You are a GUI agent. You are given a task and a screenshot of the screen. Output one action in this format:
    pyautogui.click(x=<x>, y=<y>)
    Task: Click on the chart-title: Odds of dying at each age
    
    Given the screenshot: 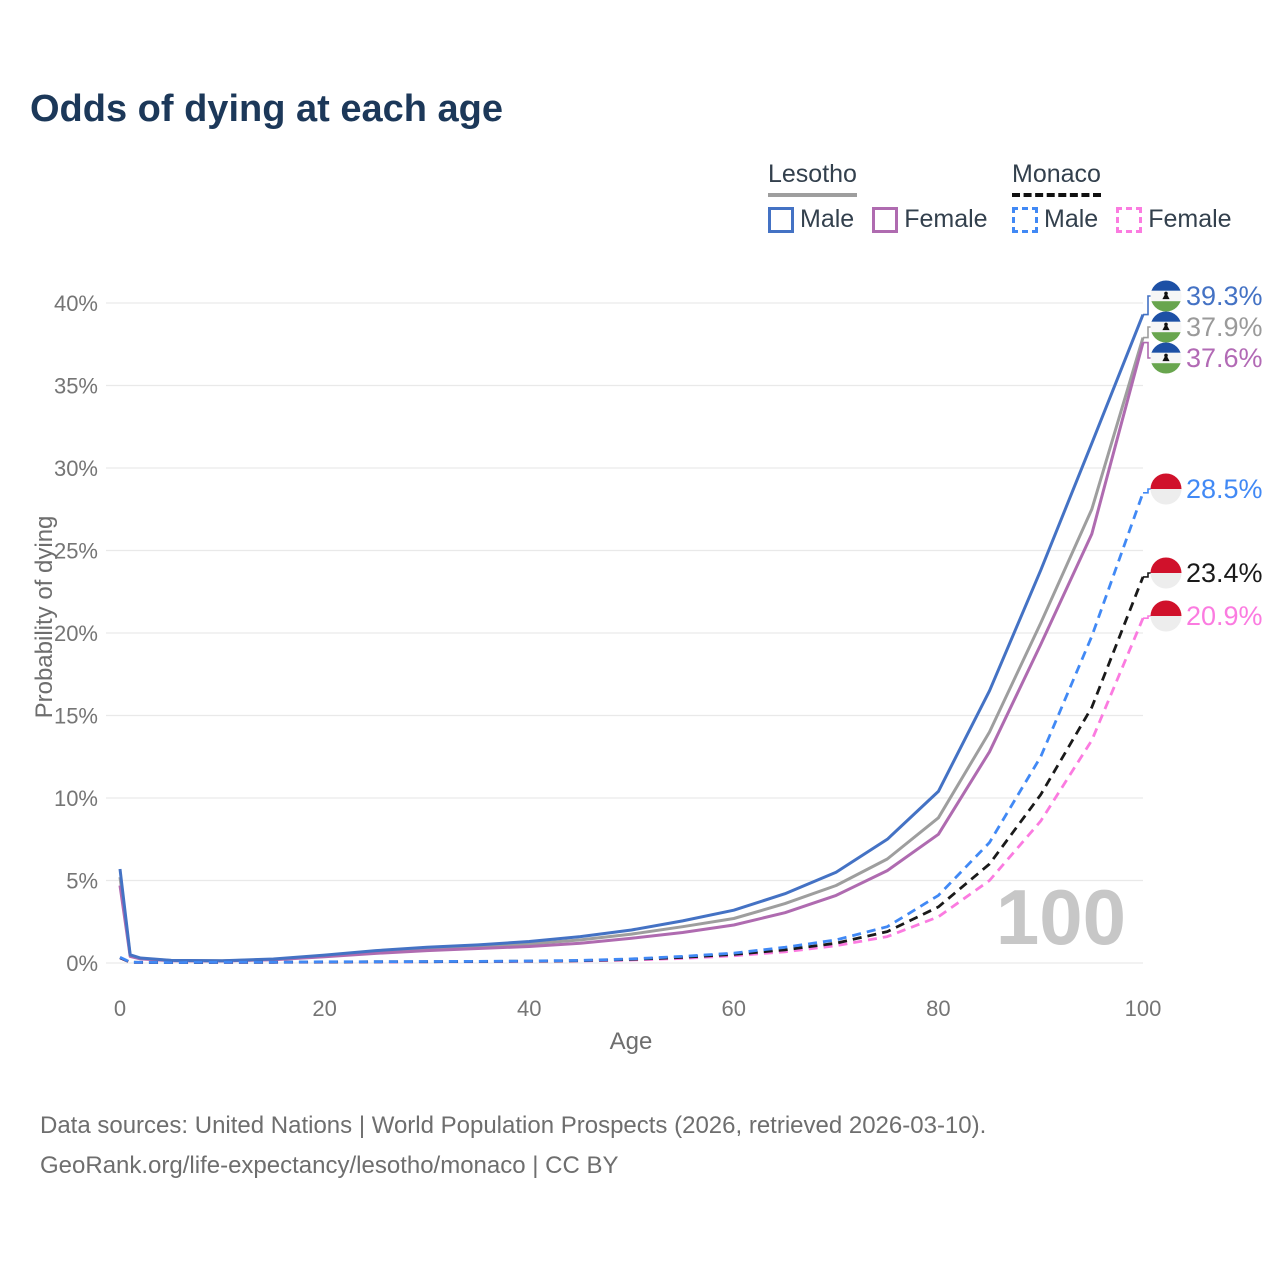 What is the action you would take?
    pyautogui.click(x=266, y=109)
    